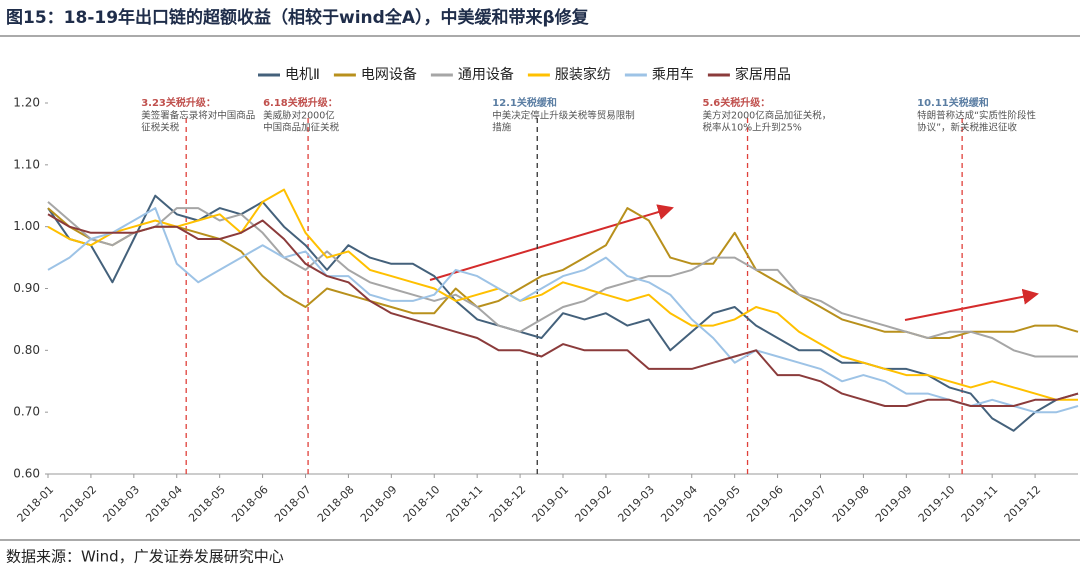  Describe the element at coordinates (121, 504) in the screenshot. I see `x-tick-label: 2018-03` at that location.